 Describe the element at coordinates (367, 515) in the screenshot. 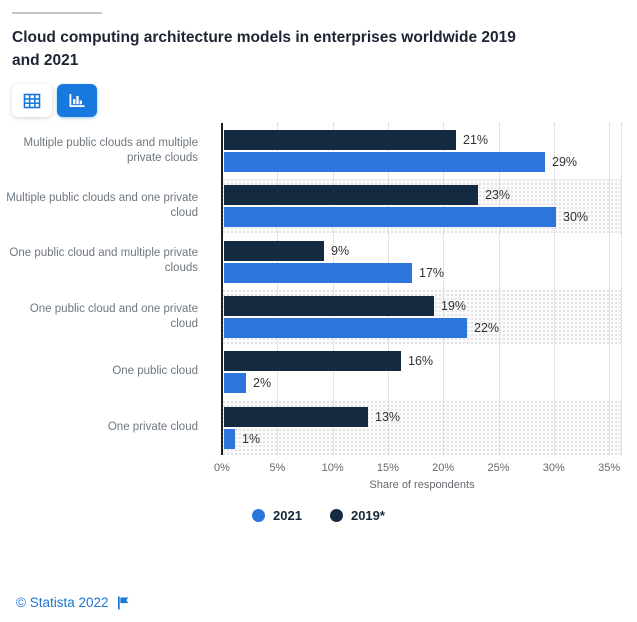

I see `legend-label: 2019*` at that location.